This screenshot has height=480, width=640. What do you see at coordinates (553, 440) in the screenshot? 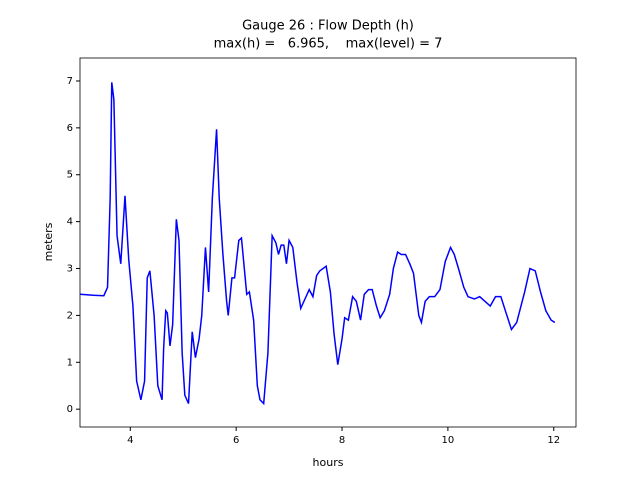
I see `x-tick-label: 12` at bounding box center [553, 440].